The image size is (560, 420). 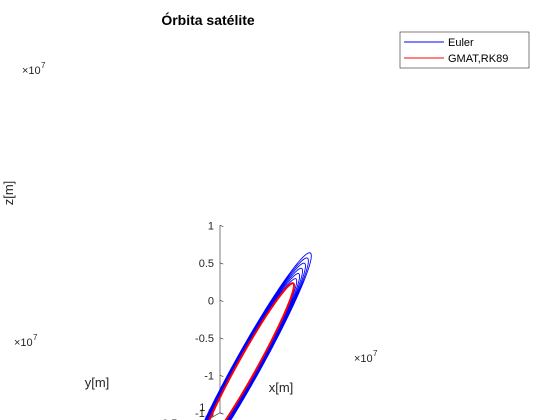 I want to click on z-exponent-power: 7, so click(x=43, y=65).